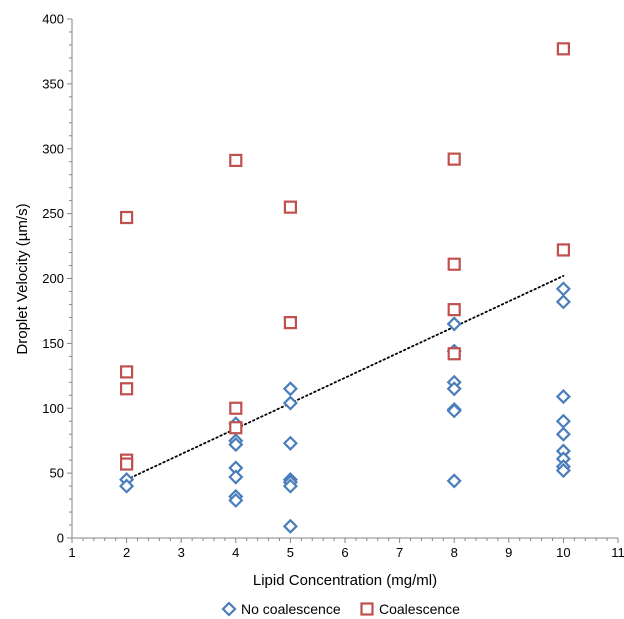 This screenshot has height=619, width=624. I want to click on x-tick-label: 6, so click(344, 552).